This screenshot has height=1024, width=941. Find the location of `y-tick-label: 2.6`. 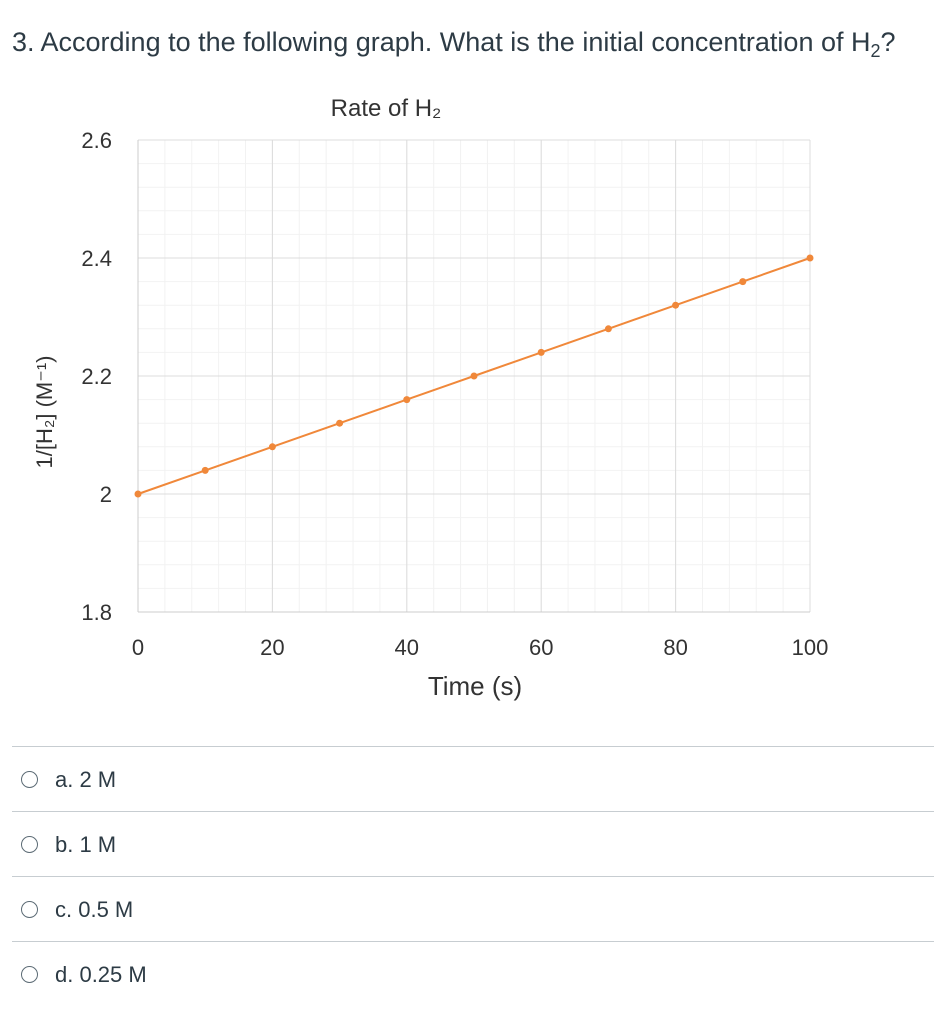

y-tick-label: 2.6 is located at coordinates (96, 140).